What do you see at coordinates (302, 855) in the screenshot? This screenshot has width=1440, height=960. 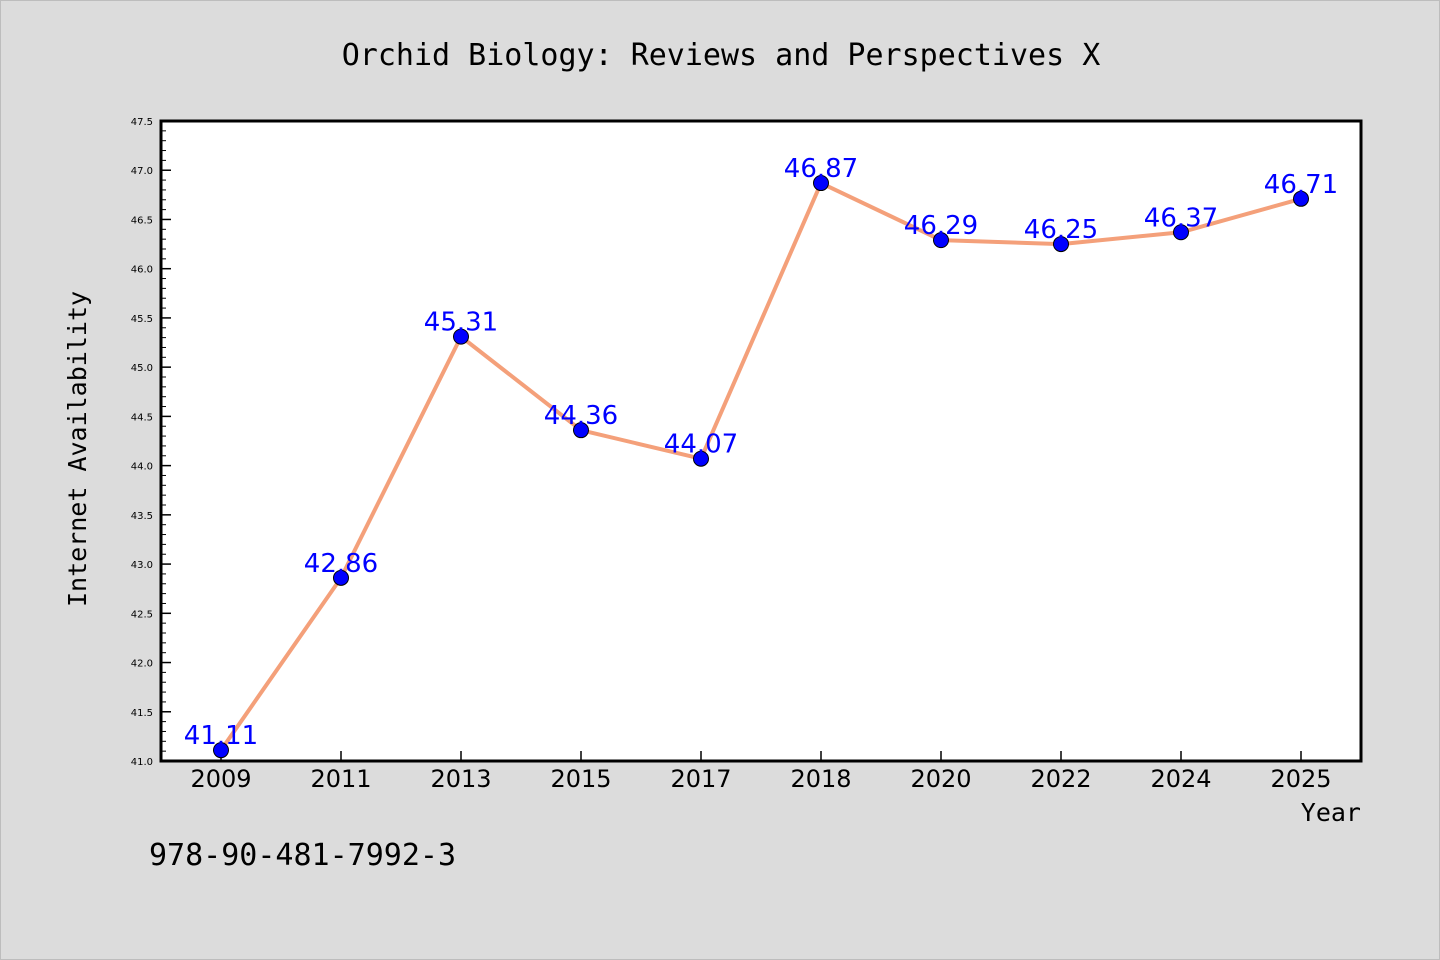 I see `isbn-text: 978-90-481-7992-3` at bounding box center [302, 855].